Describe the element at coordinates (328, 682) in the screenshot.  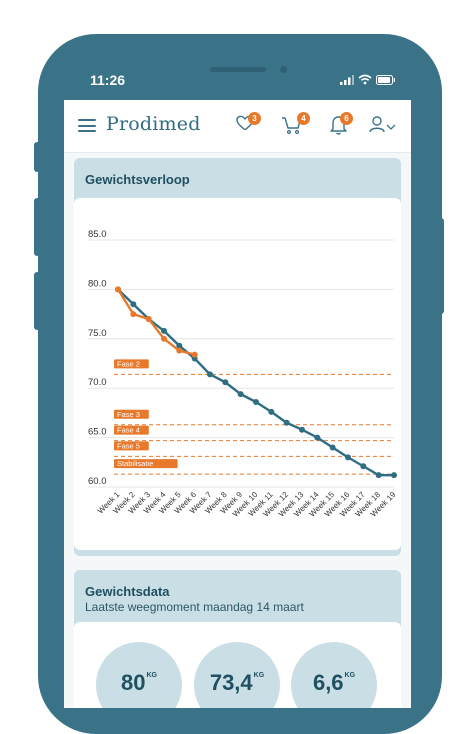
I see `weight-lost-value: 6,6` at that location.